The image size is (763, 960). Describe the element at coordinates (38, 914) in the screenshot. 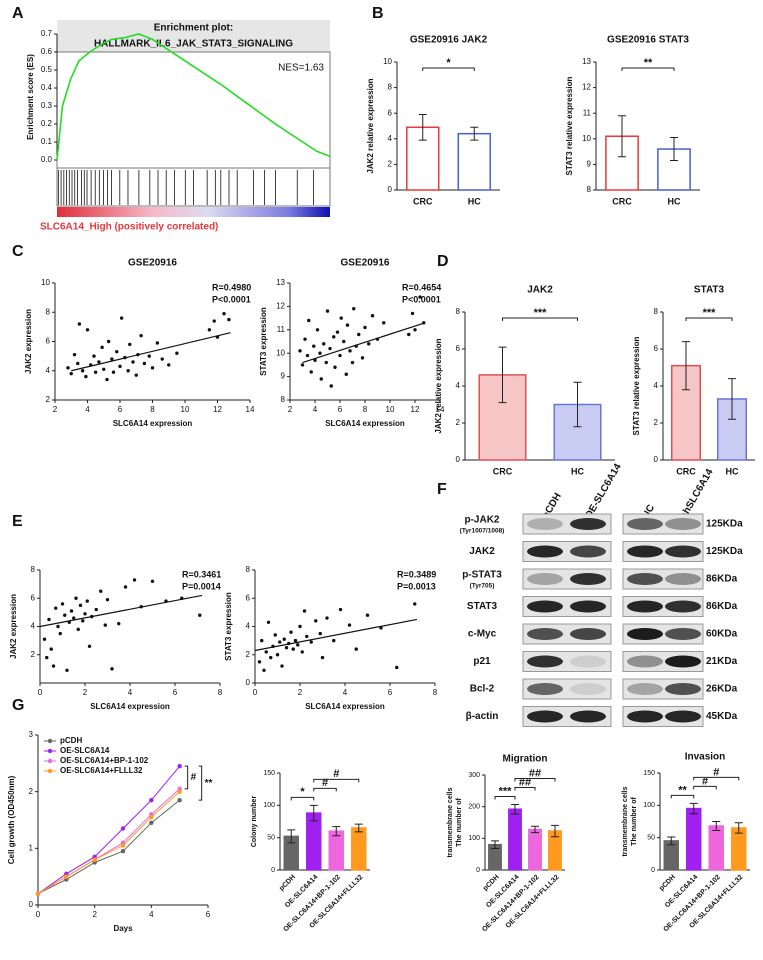

I see `x-tick-label: 0` at that location.